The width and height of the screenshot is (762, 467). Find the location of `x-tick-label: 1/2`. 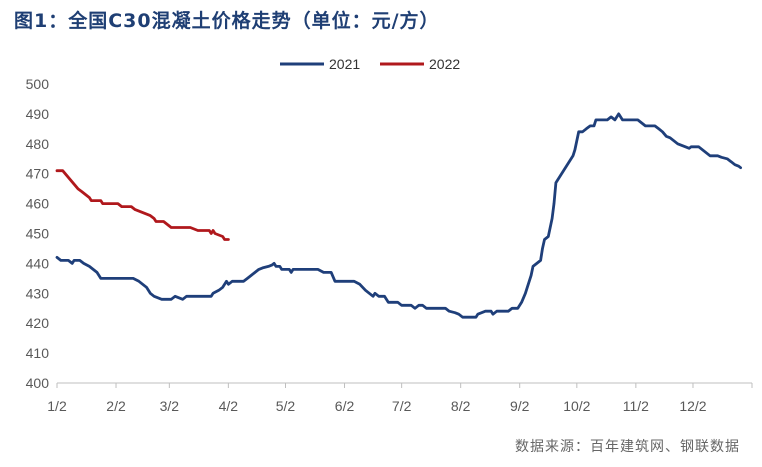

x-tick-label: 1/2 is located at coordinates (57, 406).